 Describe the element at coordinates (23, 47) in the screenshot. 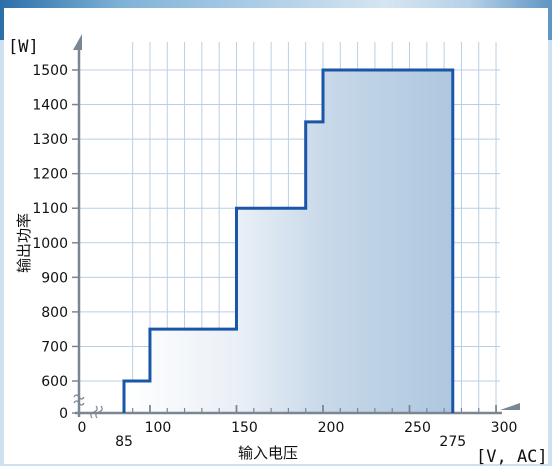

I see `y-unit-label: [W]` at that location.